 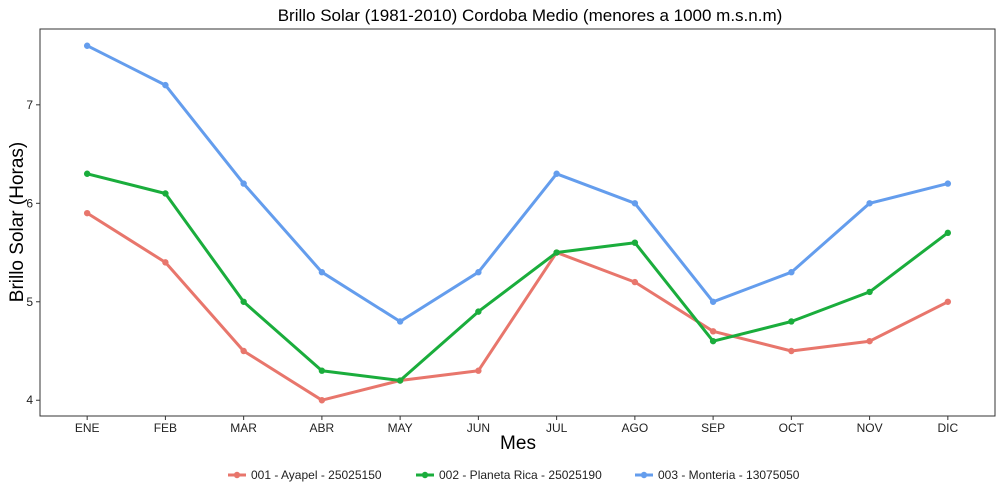 What do you see at coordinates (29, 400) in the screenshot?
I see `y-tick-label: 4` at bounding box center [29, 400].